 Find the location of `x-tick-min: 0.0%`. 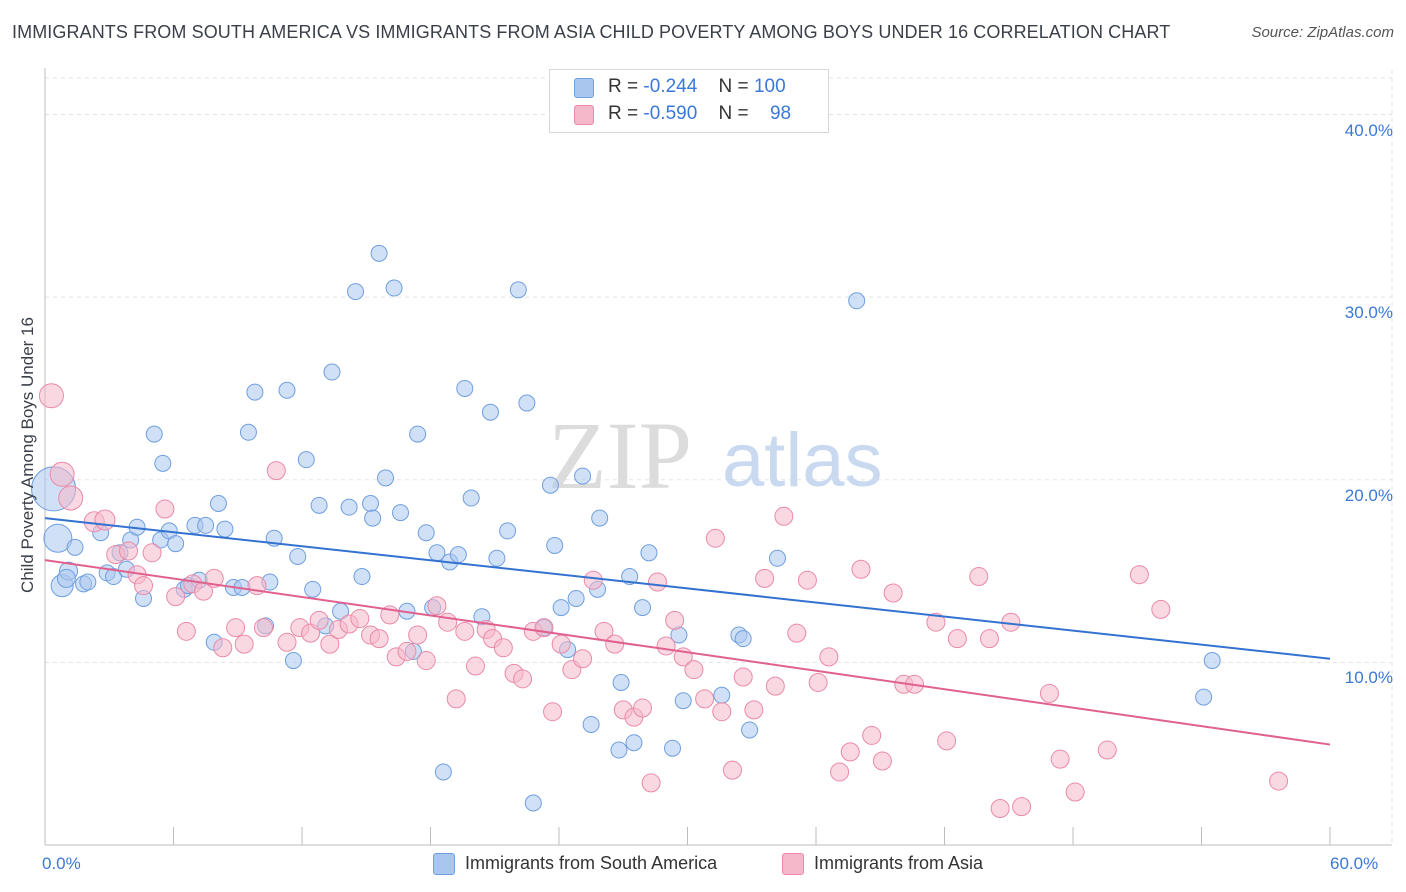

x-tick-min: 0.0% is located at coordinates (61, 863).